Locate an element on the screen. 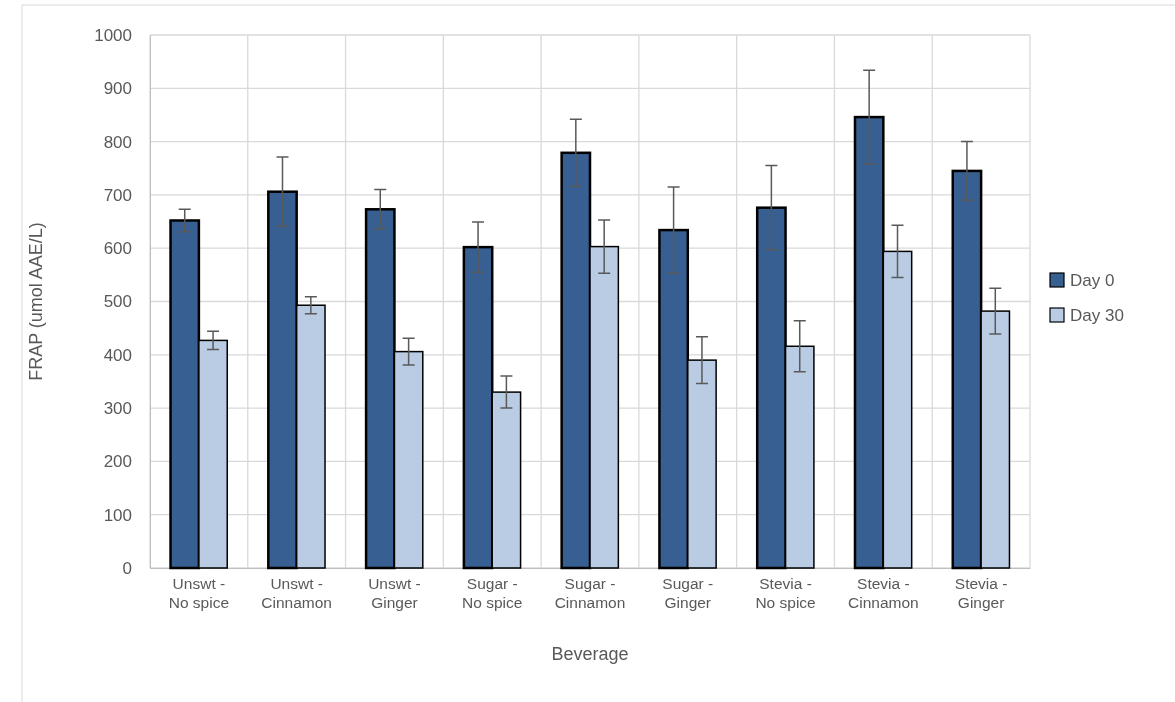 The image size is (1175, 702). x-tick-label: Stevia - Cinnamon is located at coordinates (883, 593).